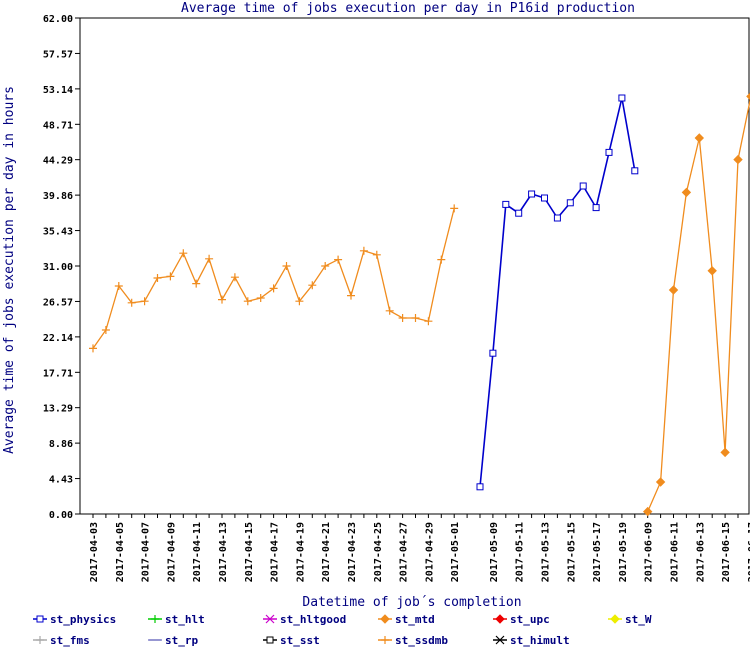 The image size is (750, 650). Describe the element at coordinates (530, 619) in the screenshot. I see `legend-label: st_upc` at that location.